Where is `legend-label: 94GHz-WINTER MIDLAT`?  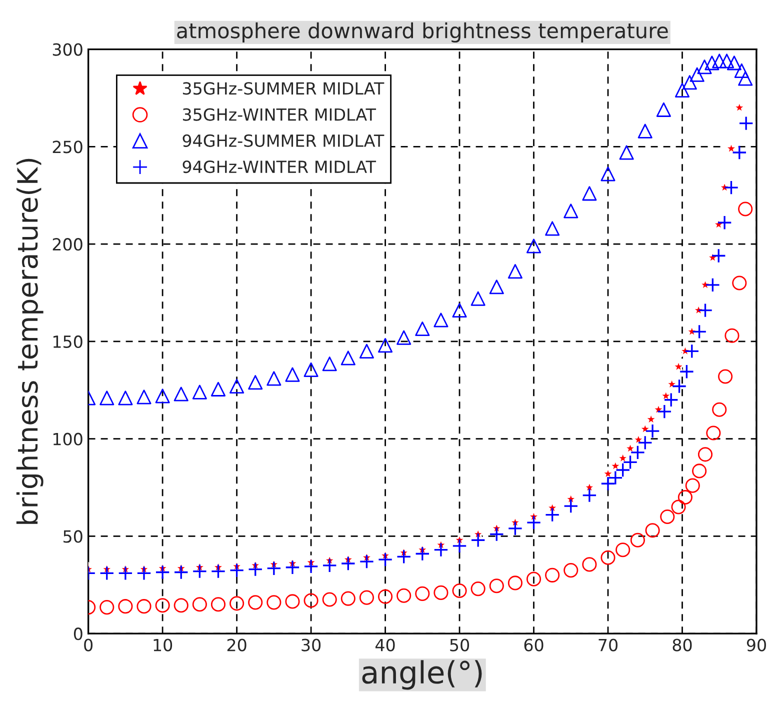 legend-label: 94GHz-WINTER MIDLAT is located at coordinates (279, 167).